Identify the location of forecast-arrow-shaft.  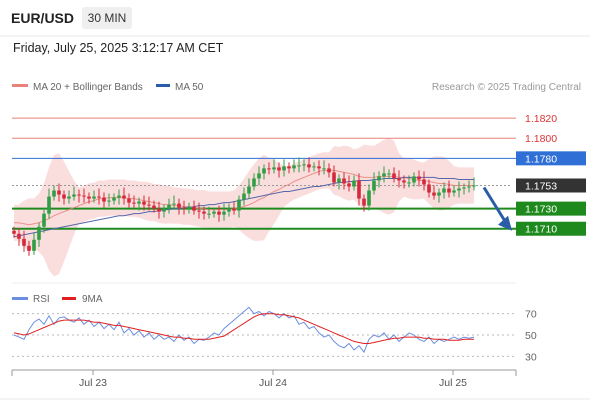
(495, 205).